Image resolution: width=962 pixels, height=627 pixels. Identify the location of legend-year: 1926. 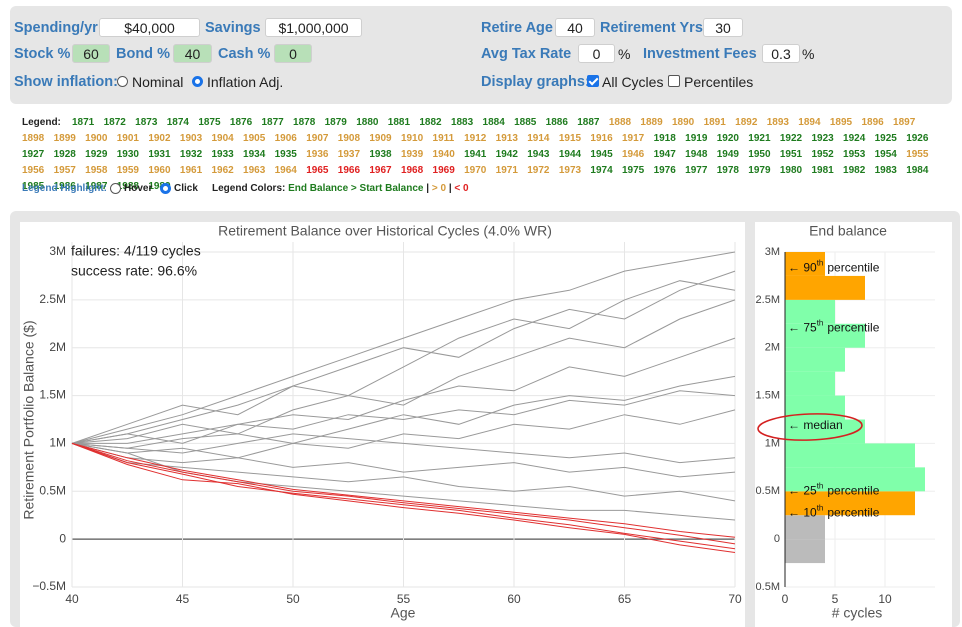
(917, 138).